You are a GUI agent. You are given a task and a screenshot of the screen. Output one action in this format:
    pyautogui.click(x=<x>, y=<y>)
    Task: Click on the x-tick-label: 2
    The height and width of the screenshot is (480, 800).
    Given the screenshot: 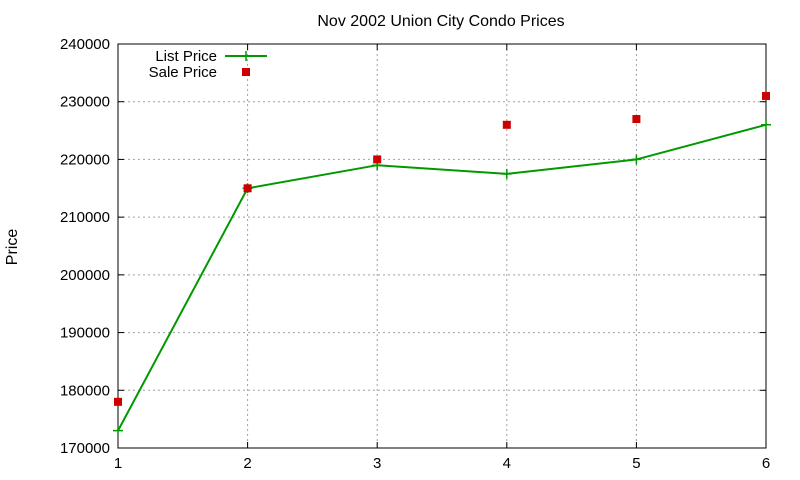 What is the action you would take?
    pyautogui.click(x=247, y=463)
    